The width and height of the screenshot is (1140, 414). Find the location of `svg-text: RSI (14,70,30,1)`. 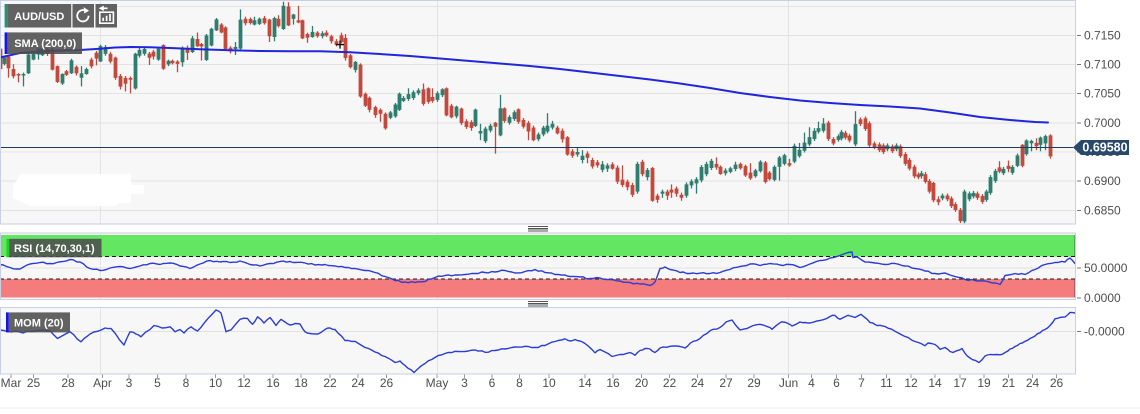

svg-text: RSI (14,70,30,1) is located at coordinates (54, 249).